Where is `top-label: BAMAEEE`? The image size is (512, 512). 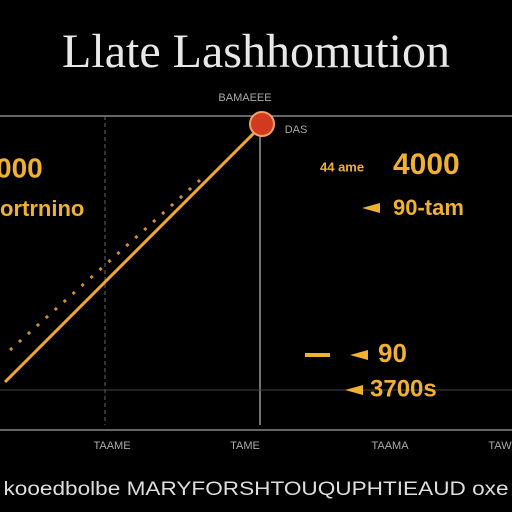
top-label: BAMAEEE is located at coordinates (244, 98).